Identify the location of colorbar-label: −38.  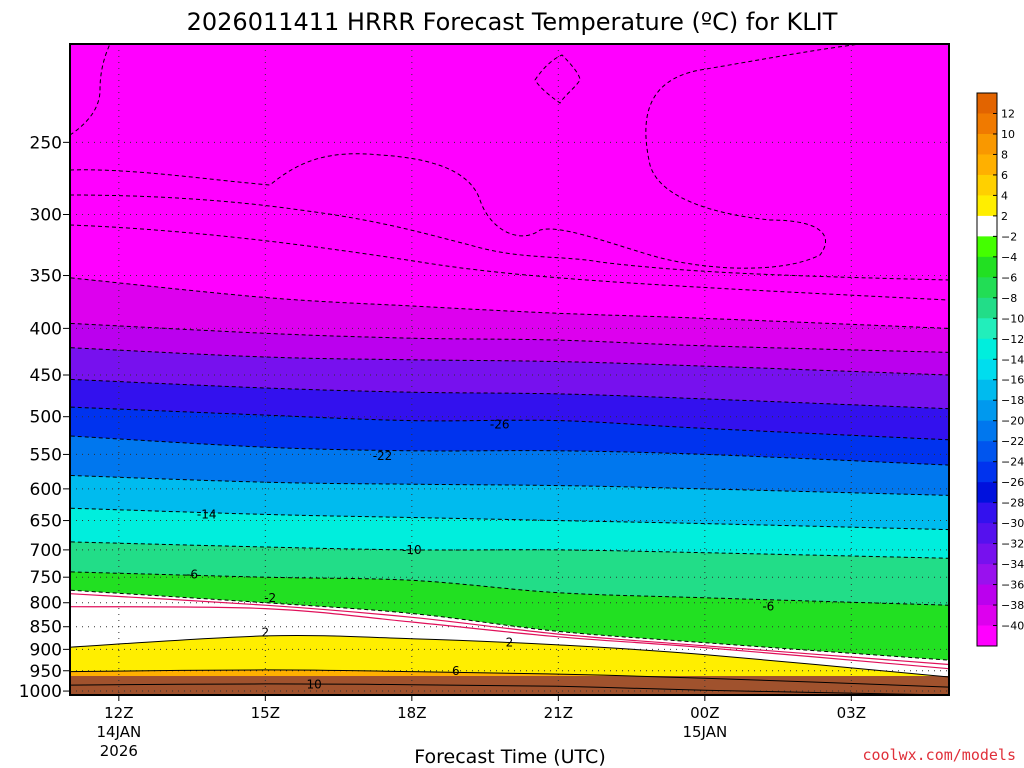
(1012, 605).